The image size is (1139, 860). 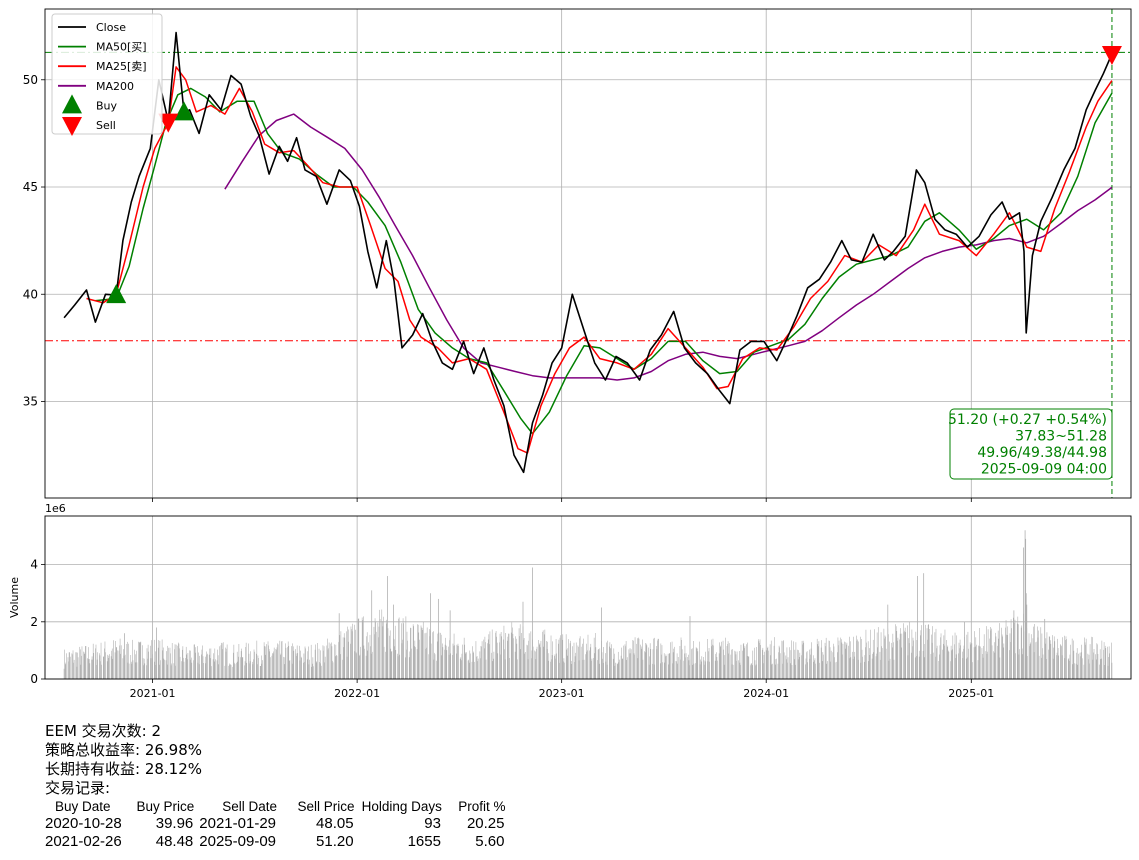 What do you see at coordinates (106, 125) in the screenshot?
I see `legend-label: Sell` at bounding box center [106, 125].